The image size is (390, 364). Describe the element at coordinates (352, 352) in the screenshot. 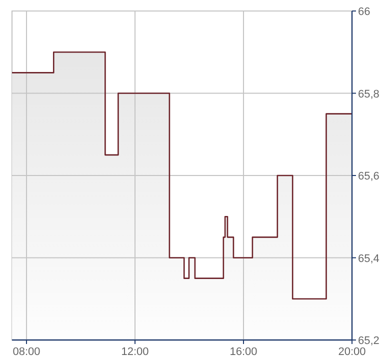

I see `x-tick-label: 20:00` at that location.